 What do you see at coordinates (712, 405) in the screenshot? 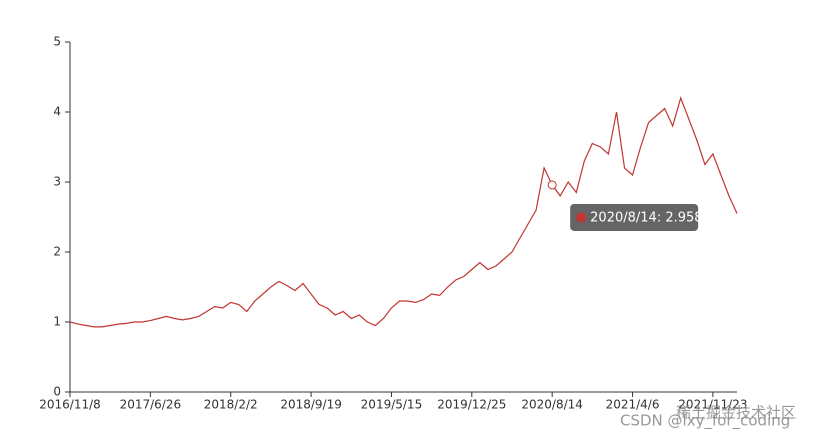
I see `x-tick-label: 2021/11/23` at bounding box center [712, 405].